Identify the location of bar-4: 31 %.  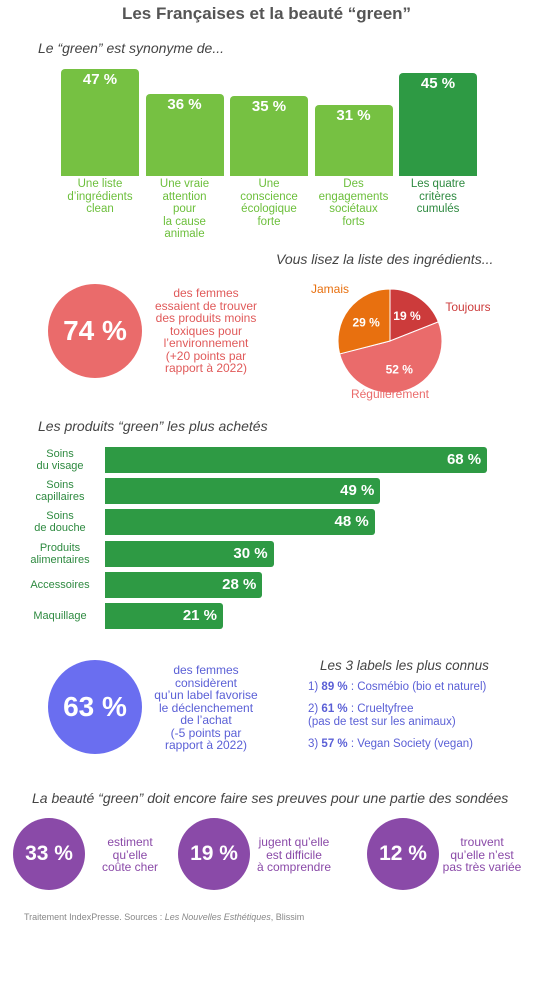
(353, 140).